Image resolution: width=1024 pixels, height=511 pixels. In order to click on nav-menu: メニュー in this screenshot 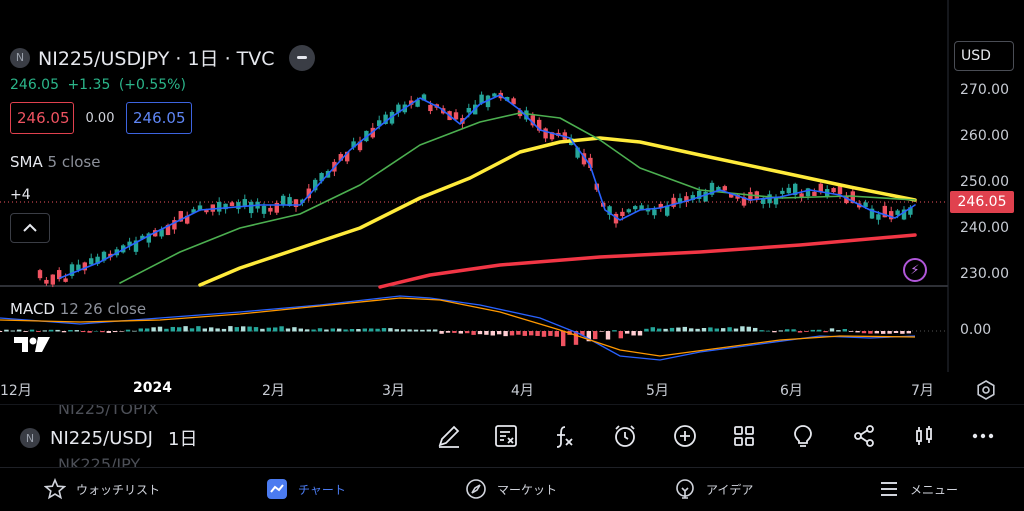, I will do `click(918, 489)`.